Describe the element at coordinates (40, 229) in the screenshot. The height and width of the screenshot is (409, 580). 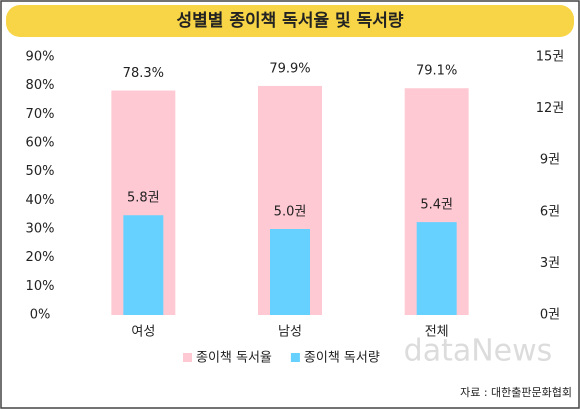
I see `y-tick-label: 30%` at that location.